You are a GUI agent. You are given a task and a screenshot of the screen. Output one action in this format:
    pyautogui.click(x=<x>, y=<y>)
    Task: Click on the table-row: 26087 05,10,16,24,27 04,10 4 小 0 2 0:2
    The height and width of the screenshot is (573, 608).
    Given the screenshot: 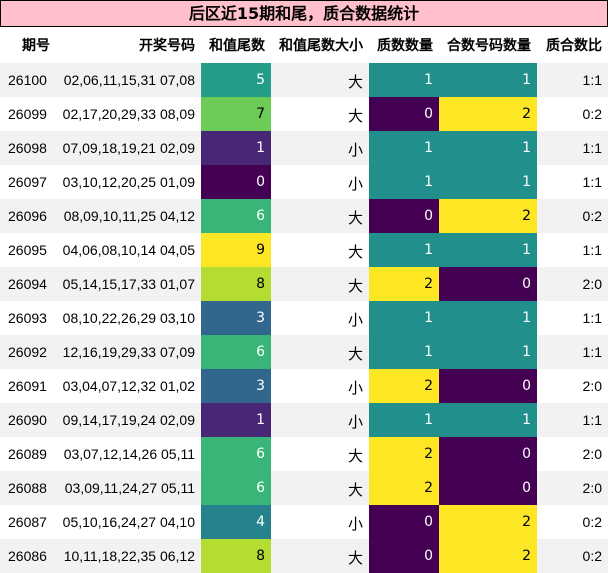 What is the action you would take?
    pyautogui.click(x=304, y=522)
    